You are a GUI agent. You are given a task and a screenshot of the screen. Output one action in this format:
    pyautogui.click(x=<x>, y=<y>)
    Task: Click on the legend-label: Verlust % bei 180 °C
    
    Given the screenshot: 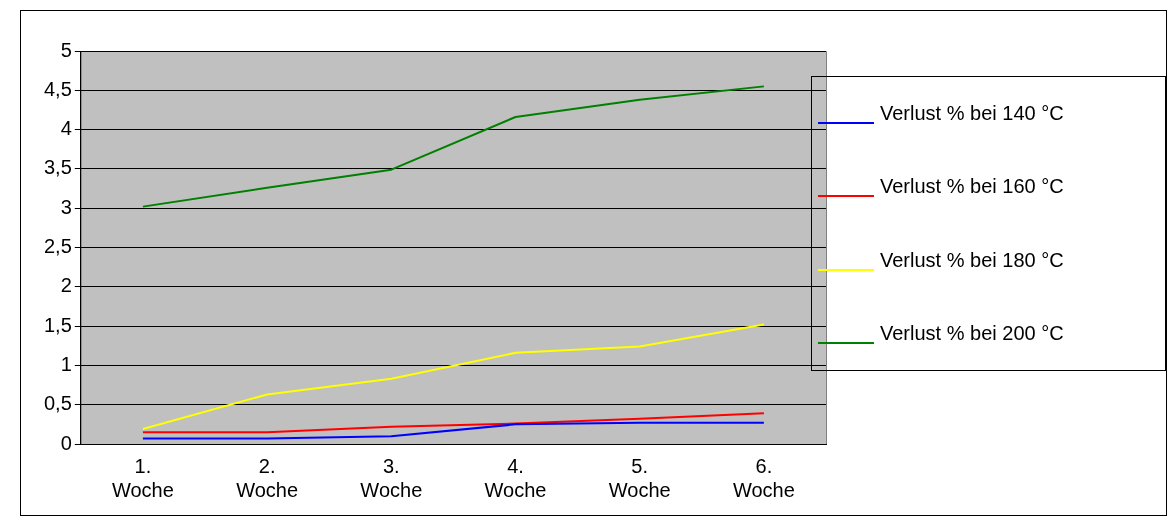 What is the action you would take?
    pyautogui.click(x=972, y=260)
    